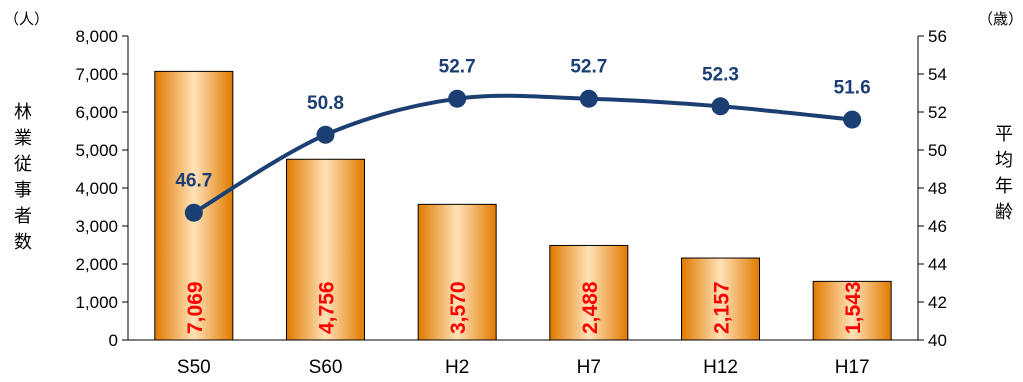 This screenshot has height=382, width=1023. I want to click on left-axis-title-char: 事, so click(23, 190).